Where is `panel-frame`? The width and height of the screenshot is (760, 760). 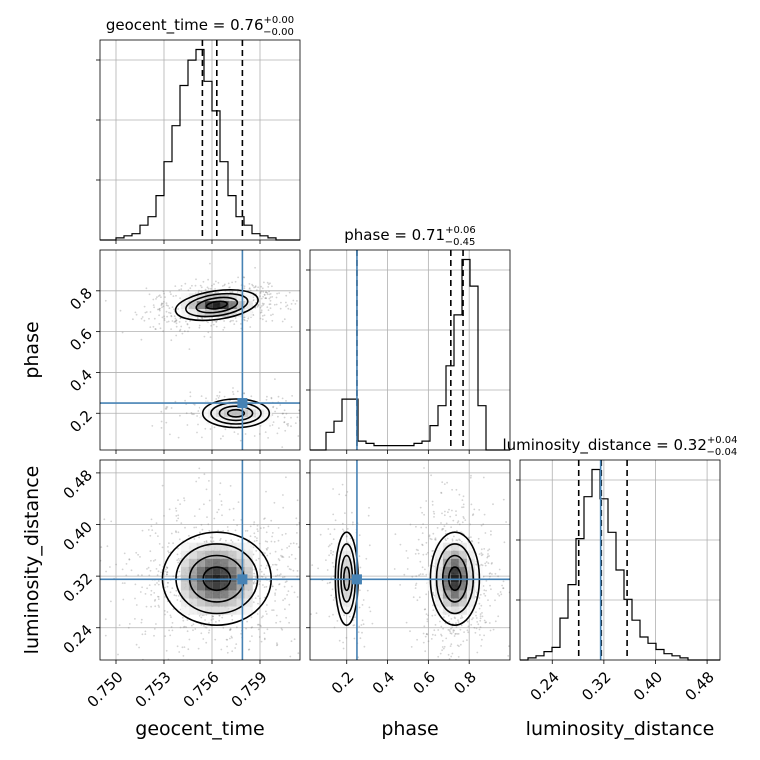 panel-frame is located at coordinates (410, 560).